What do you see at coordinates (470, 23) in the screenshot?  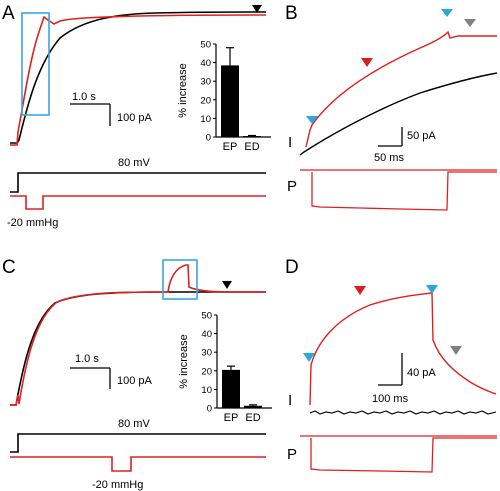 I see `gray-arrowhead-b` at bounding box center [470, 23].